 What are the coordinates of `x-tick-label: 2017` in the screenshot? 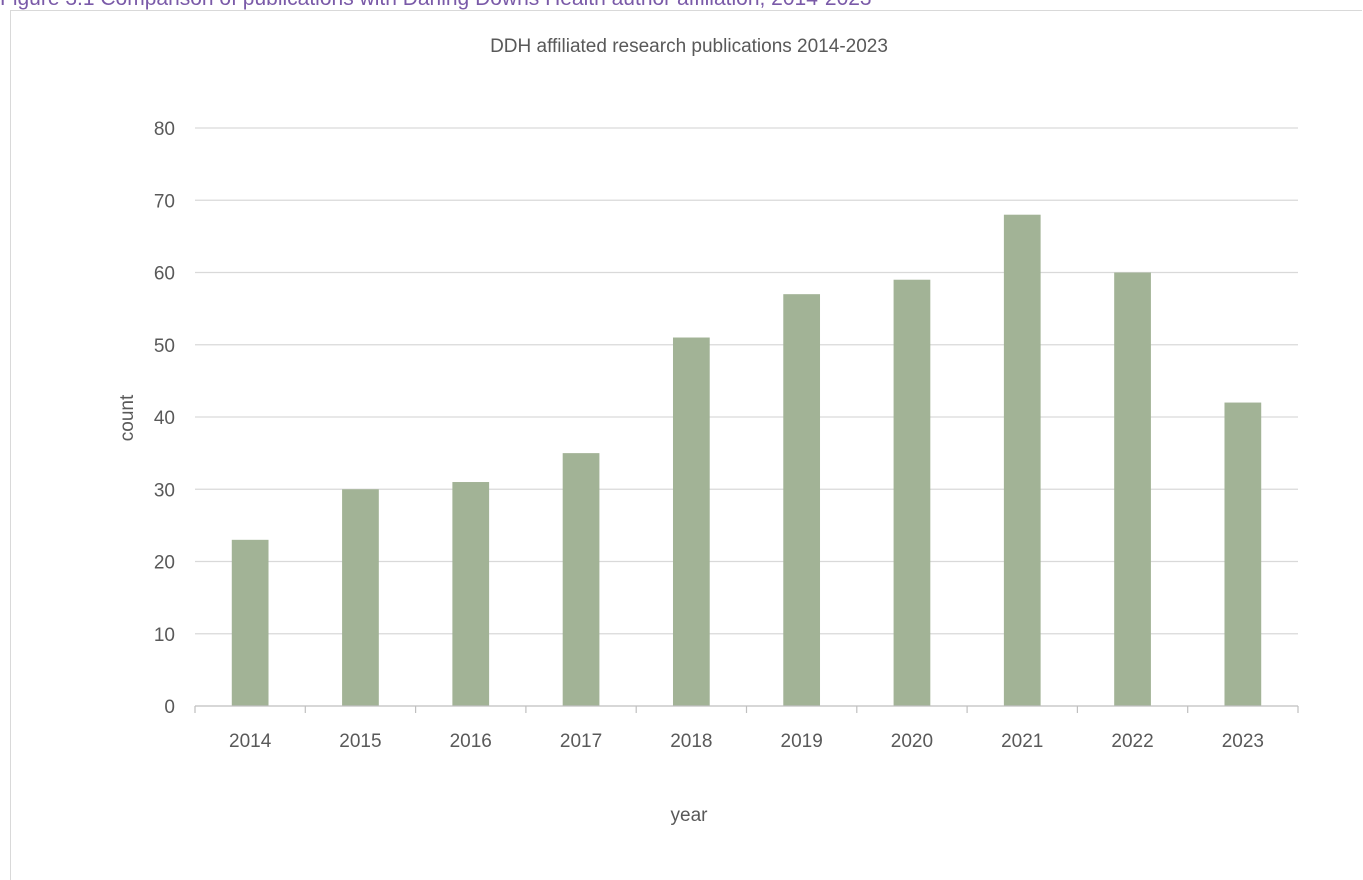 It's located at (581, 741).